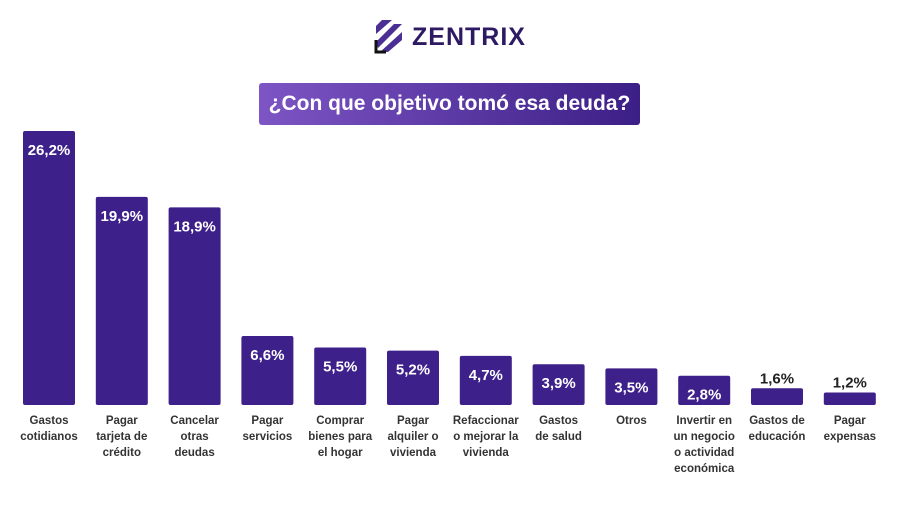 Image resolution: width=900 pixels, height=505 pixels. What do you see at coordinates (412, 437) in the screenshot?
I see `category-label: alquiler o` at bounding box center [412, 437].